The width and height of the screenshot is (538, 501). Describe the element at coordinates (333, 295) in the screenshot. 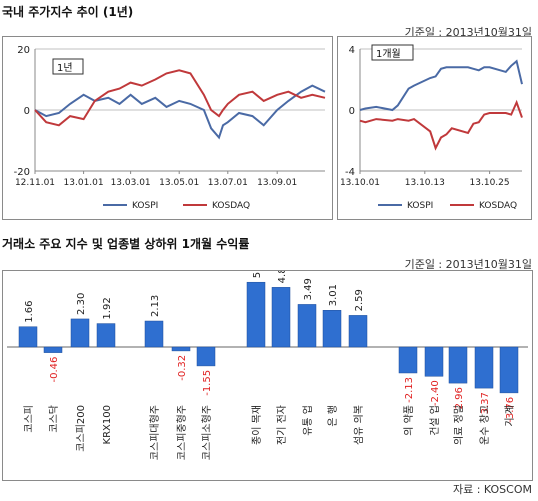

I see `data-label: 3.01` at that location.